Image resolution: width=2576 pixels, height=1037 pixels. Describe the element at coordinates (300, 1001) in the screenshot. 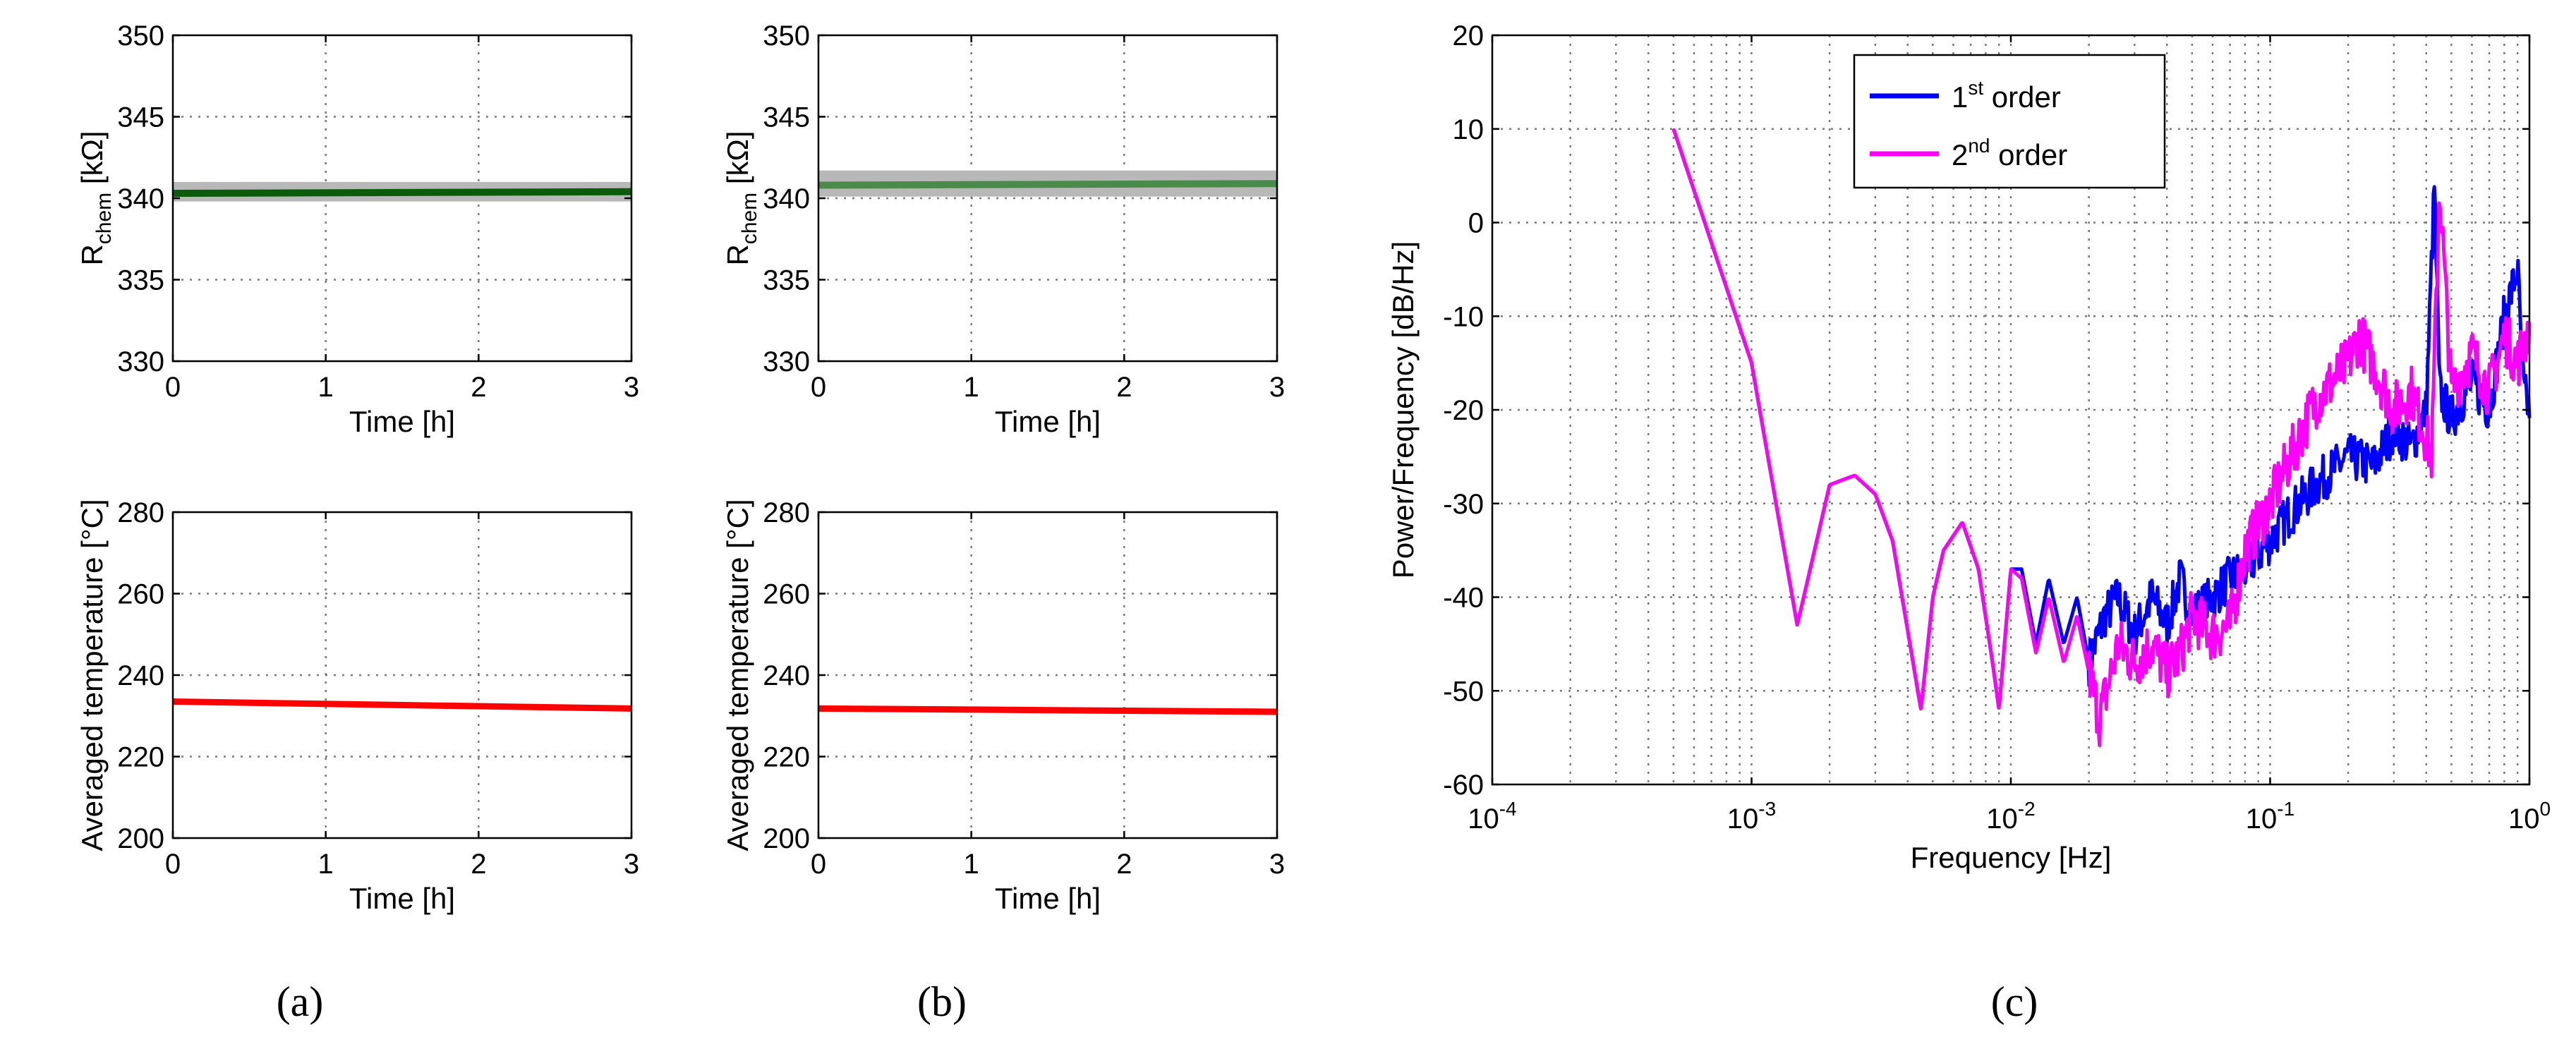

I see `panel-label-a: (a)` at that location.